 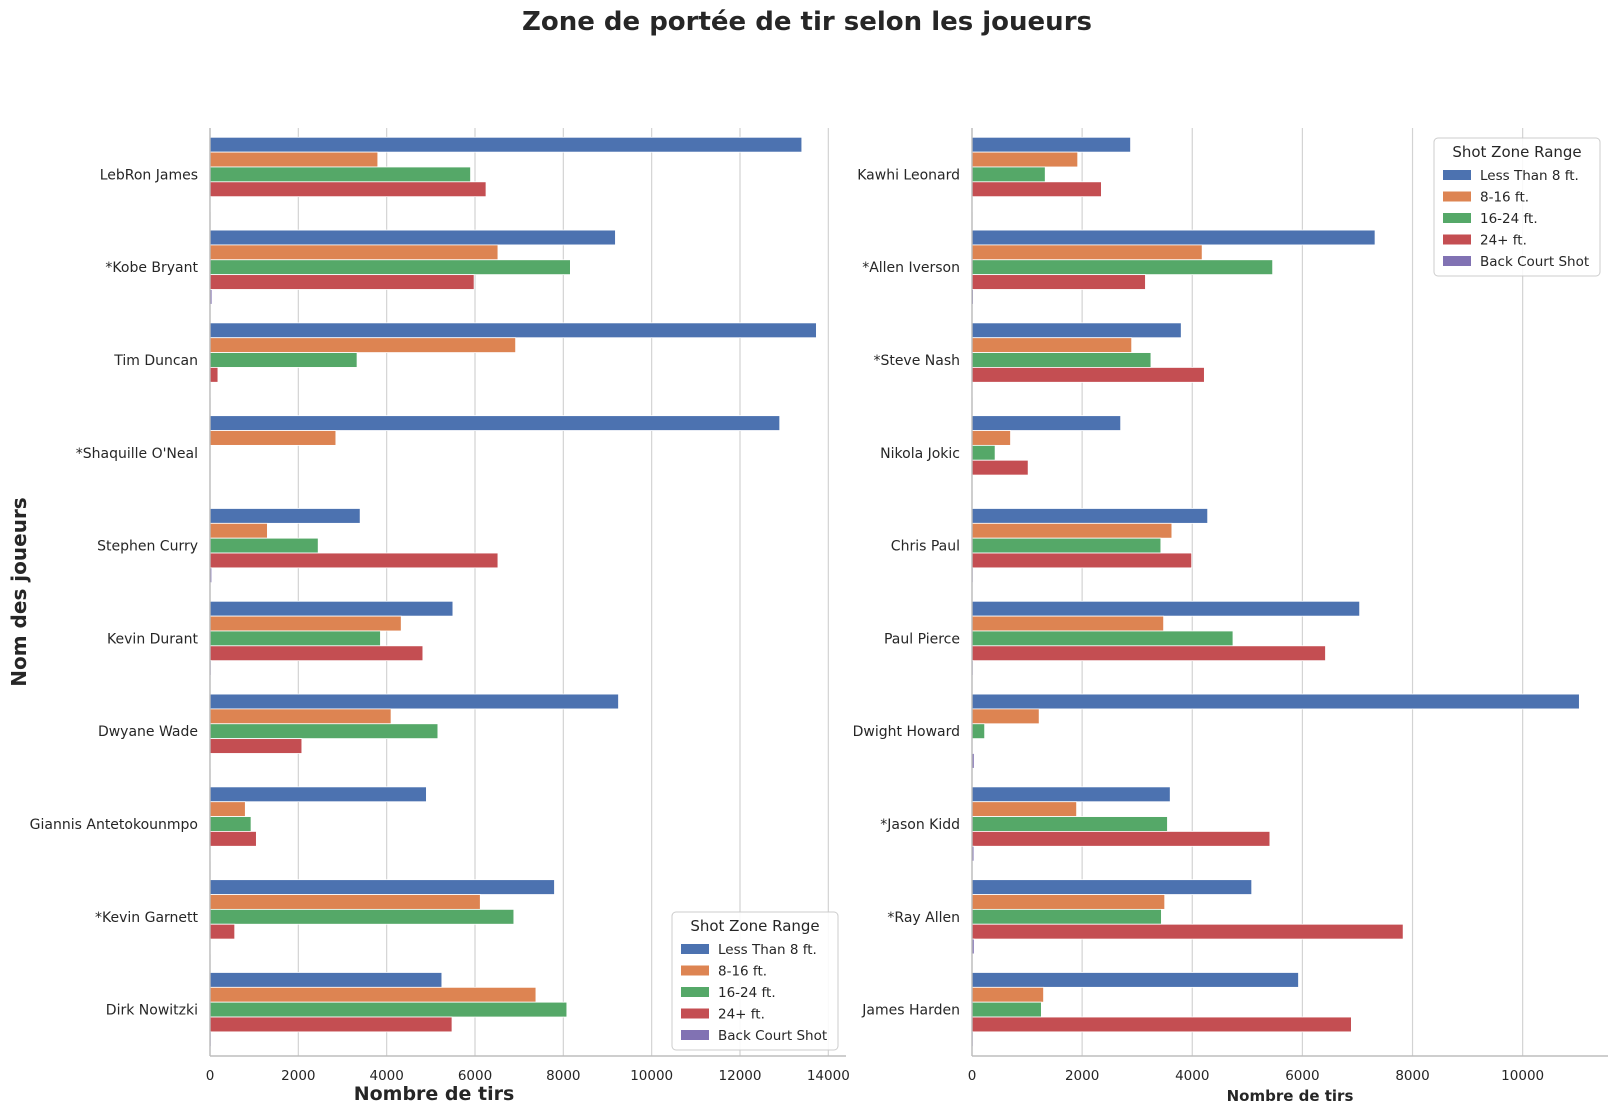 What do you see at coordinates (273, 438) in the screenshot?
I see `bar-shaquille-o-neal-8-16-ft` at bounding box center [273, 438].